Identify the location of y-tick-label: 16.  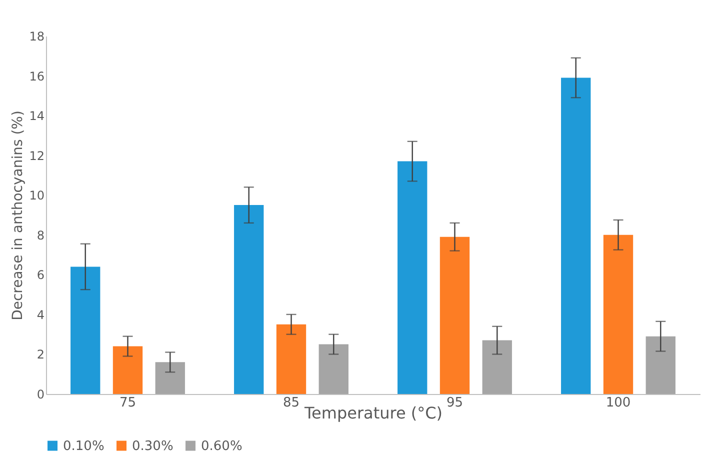
(36, 76).